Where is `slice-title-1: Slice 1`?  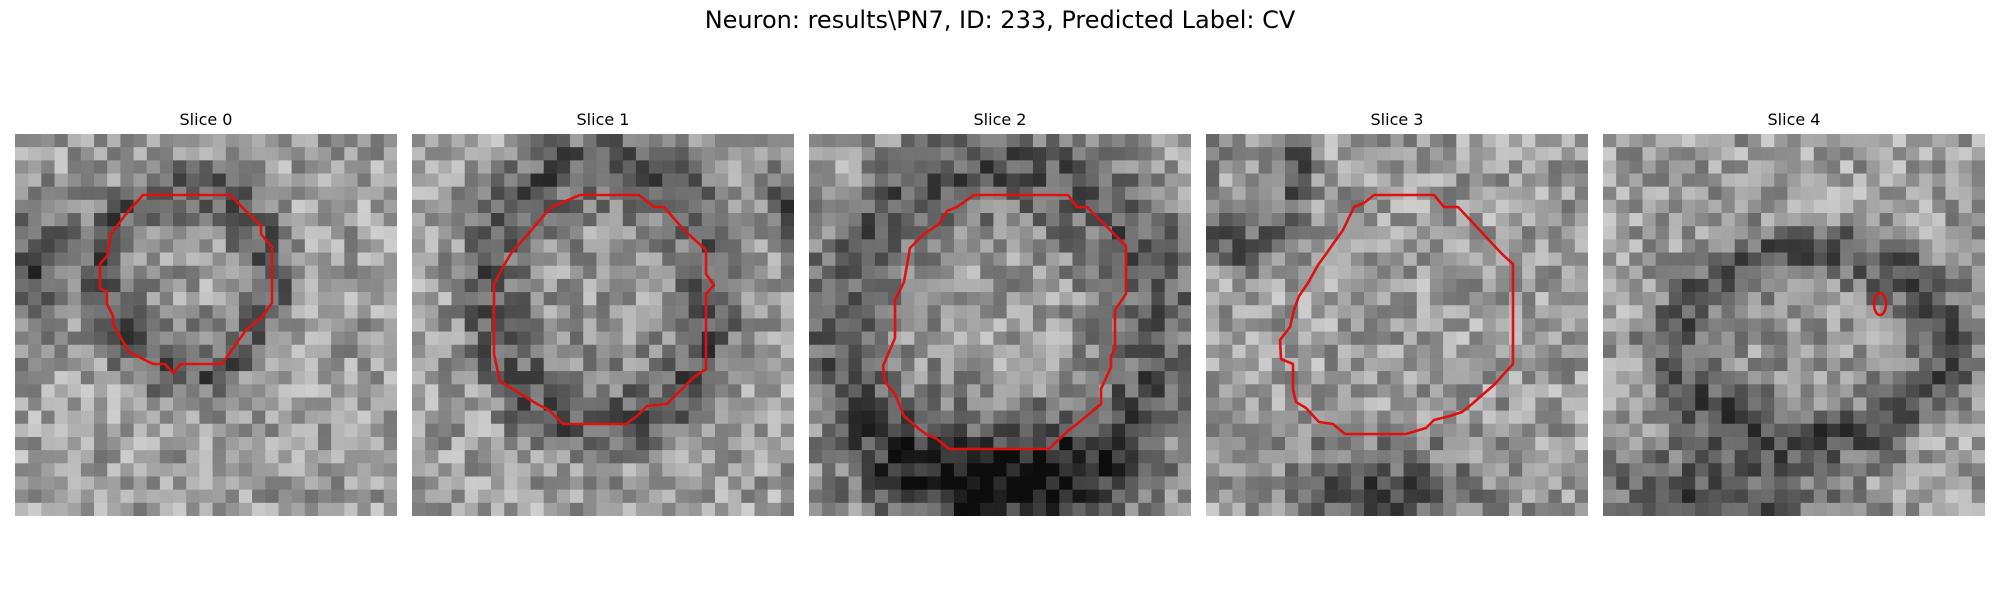 slice-title-1: Slice 1 is located at coordinates (603, 119).